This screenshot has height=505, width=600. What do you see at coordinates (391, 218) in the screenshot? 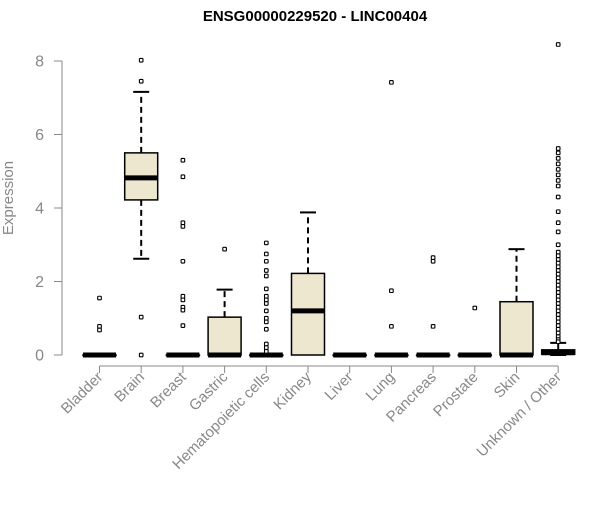
I see `box-lung` at bounding box center [391, 218].